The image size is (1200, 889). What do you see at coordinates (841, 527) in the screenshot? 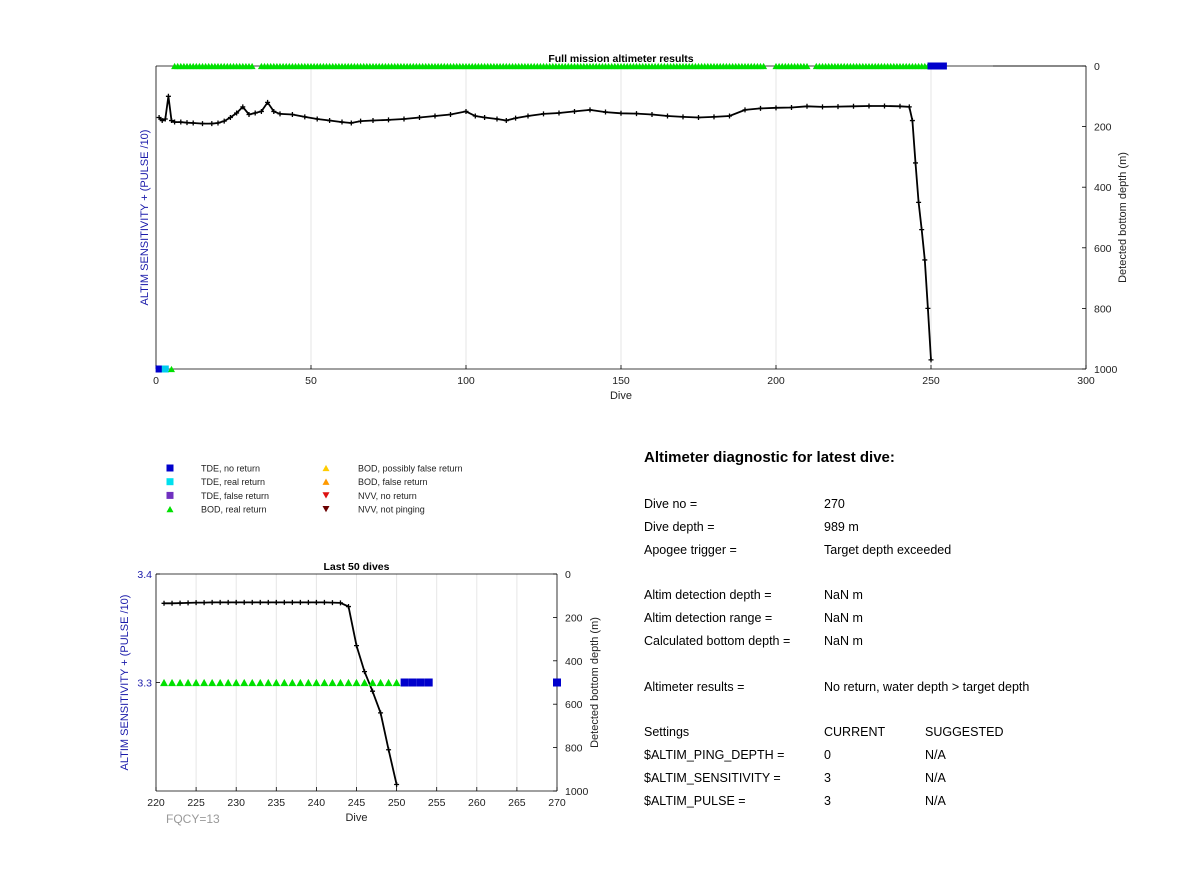
I see `diag-row-value: 989 m` at bounding box center [841, 527].